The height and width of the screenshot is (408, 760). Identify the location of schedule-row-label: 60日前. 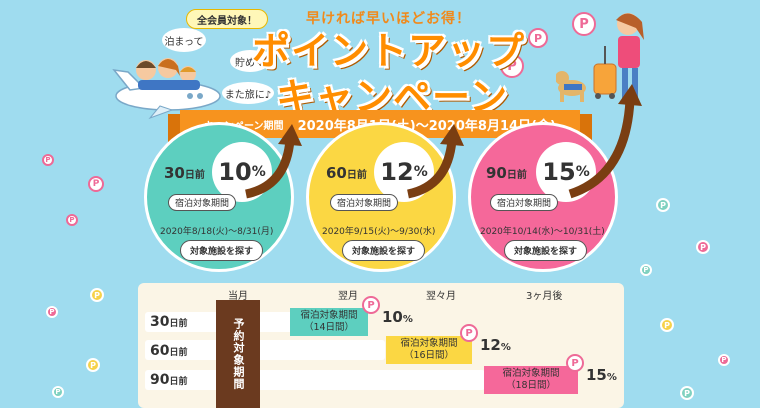
(169, 351).